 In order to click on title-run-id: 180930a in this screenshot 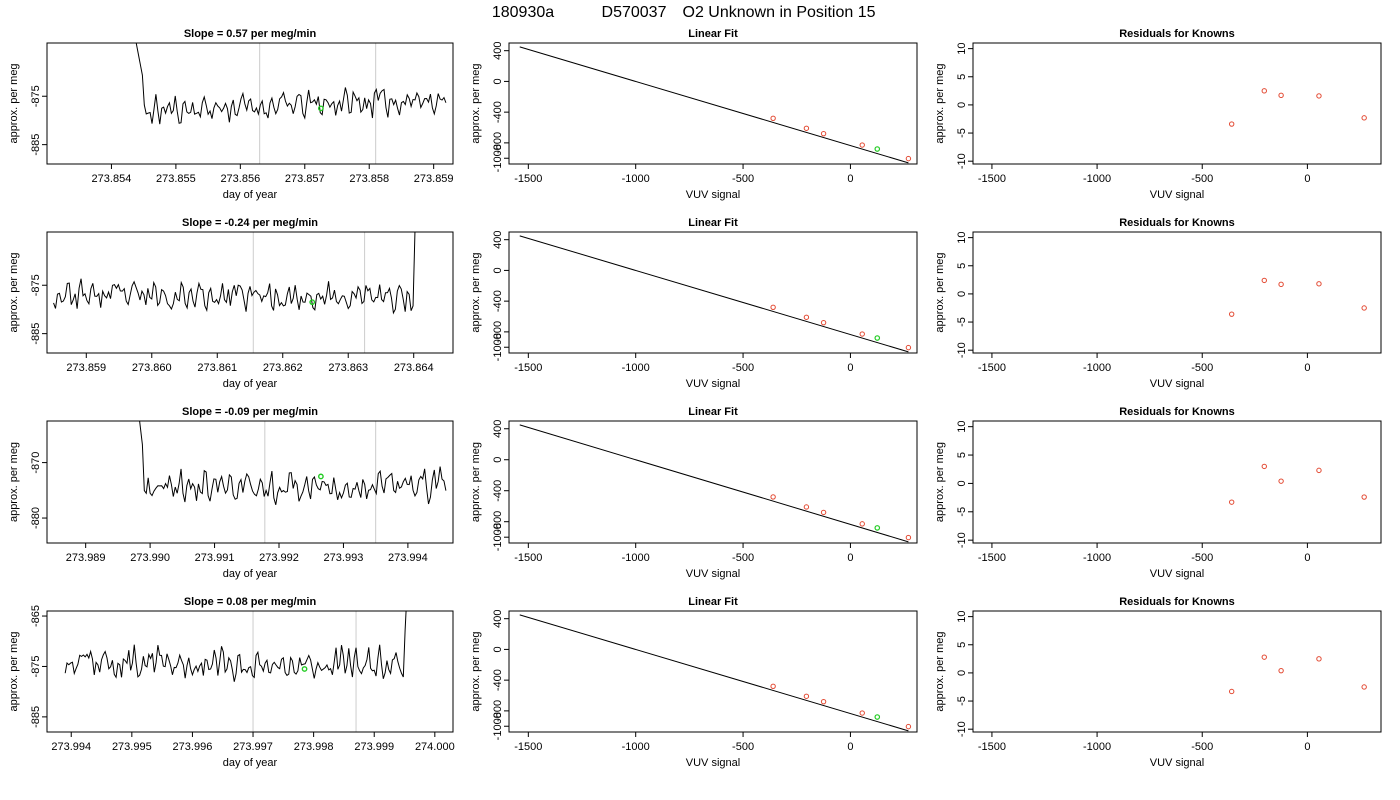, I will do `click(523, 12)`.